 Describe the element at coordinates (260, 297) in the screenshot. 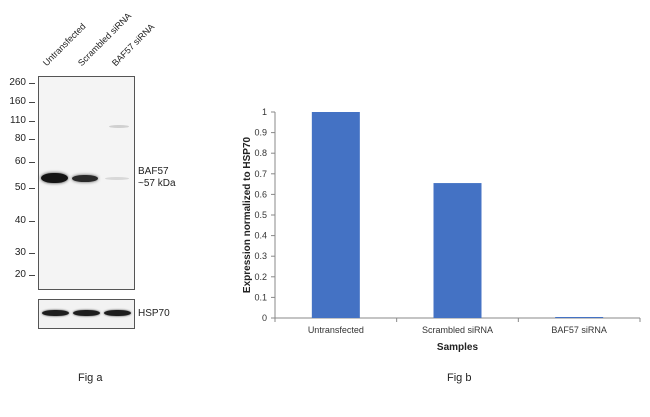

I see `y-tick-label: 0.1` at that location.